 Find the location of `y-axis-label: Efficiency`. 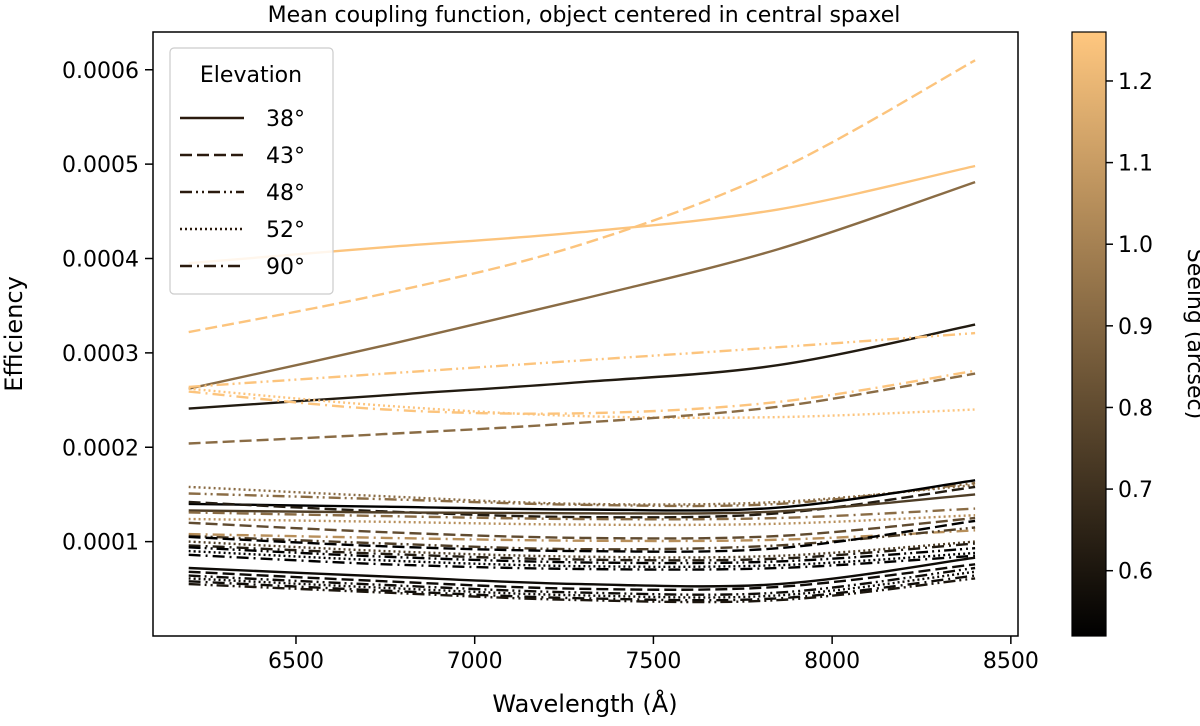

y-axis-label: Efficiency is located at coordinates (14, 334).